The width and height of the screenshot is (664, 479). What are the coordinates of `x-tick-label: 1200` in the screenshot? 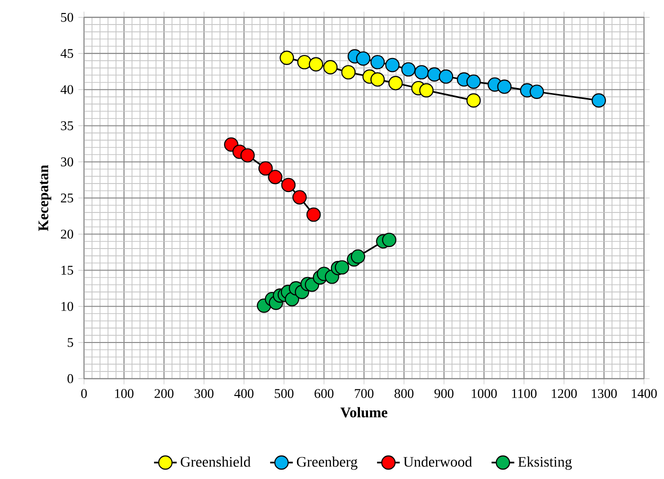 It's located at (564, 393).